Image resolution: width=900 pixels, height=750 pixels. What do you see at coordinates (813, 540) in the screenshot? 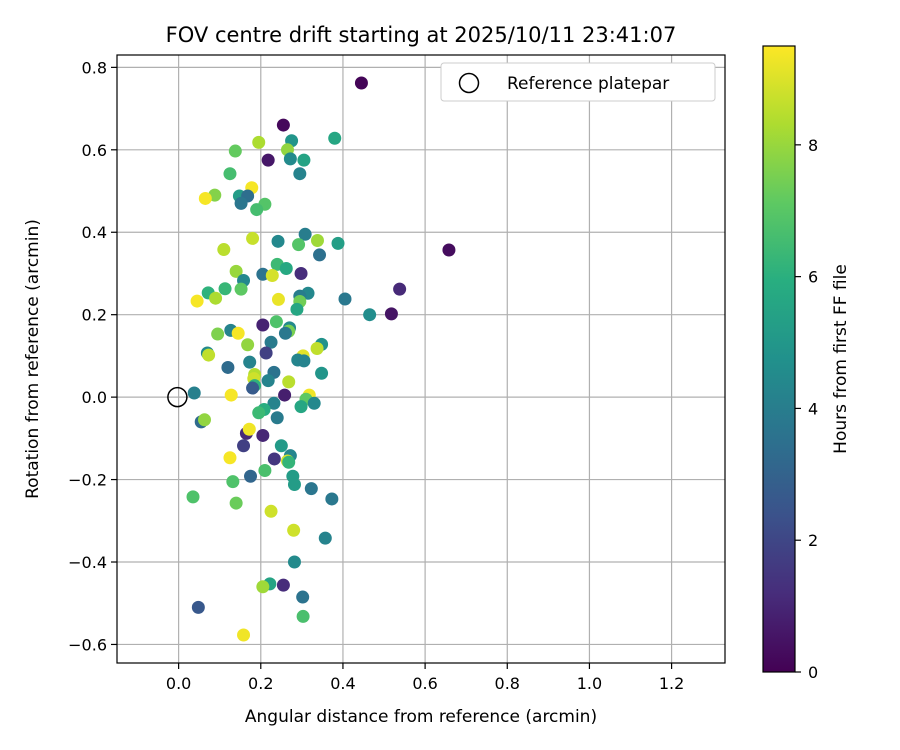
I see `colorbar-tick-label: 2` at bounding box center [813, 540].